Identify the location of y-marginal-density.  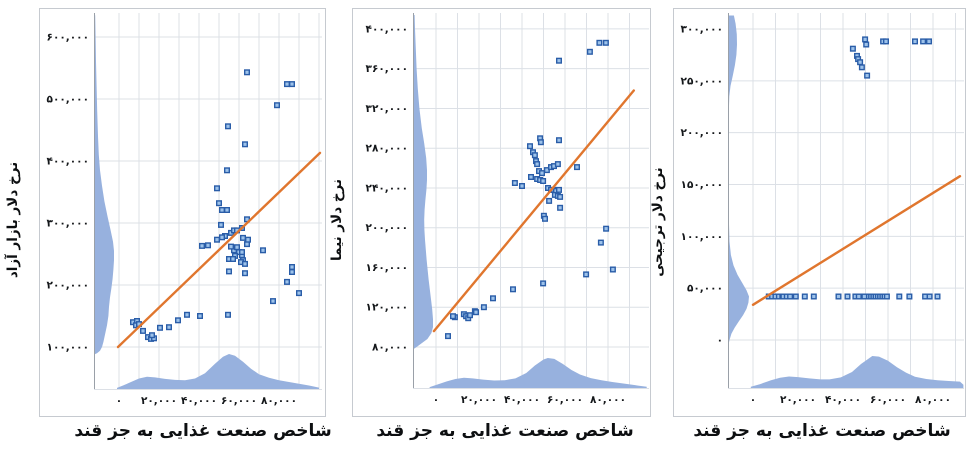
(104, 185).